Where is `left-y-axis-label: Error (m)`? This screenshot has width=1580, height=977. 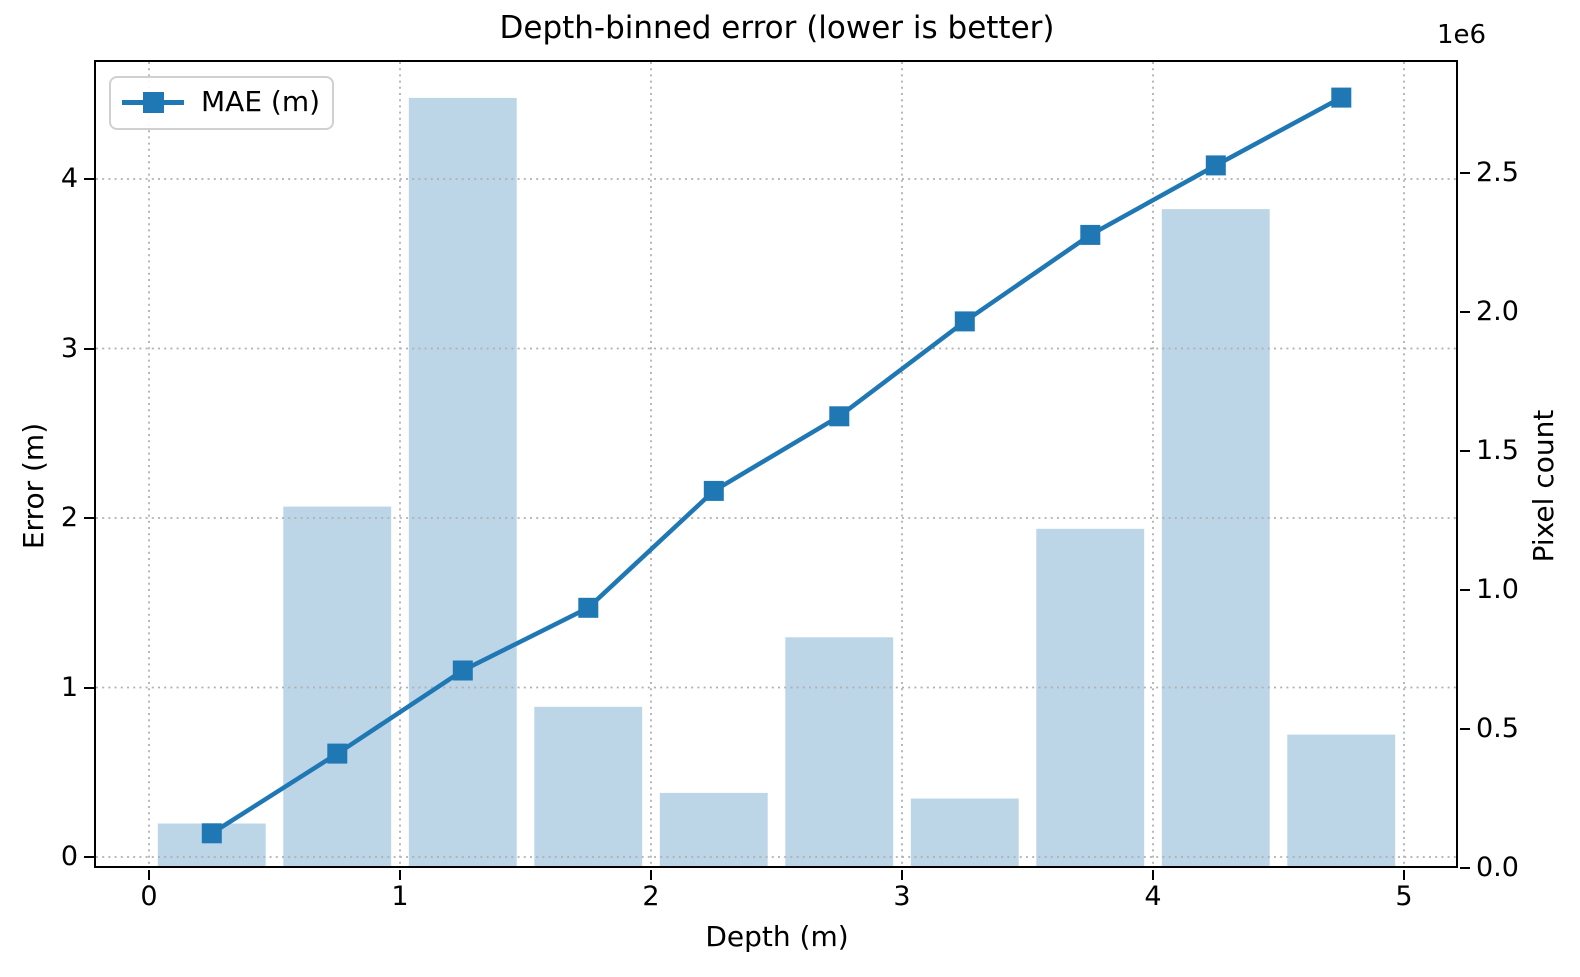
left-y-axis-label: Error (m) is located at coordinates (33, 486).